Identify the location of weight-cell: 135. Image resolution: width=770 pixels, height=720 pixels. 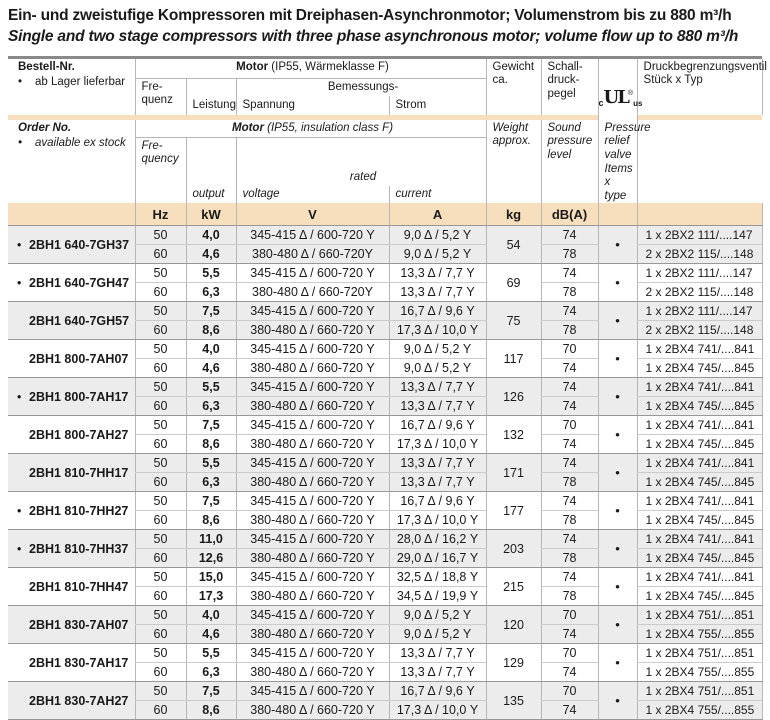
(513, 700).